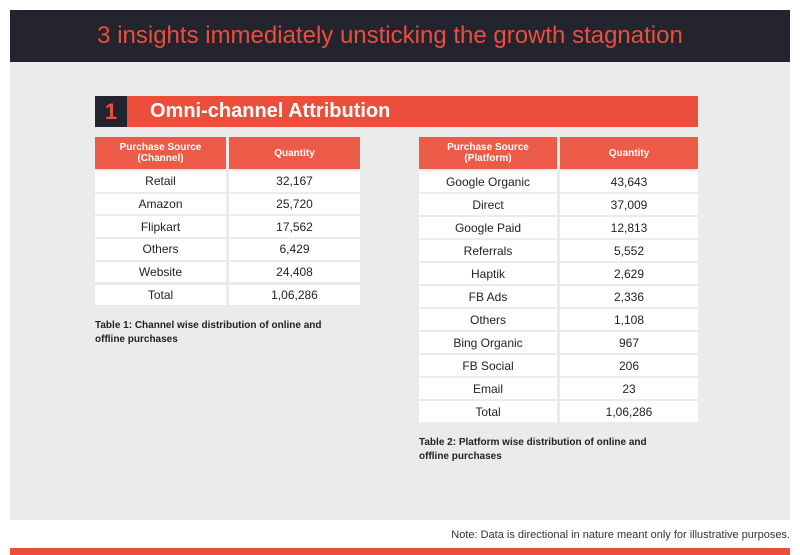 This screenshot has height=555, width=800. I want to click on table-cell: 17,562, so click(294, 227).